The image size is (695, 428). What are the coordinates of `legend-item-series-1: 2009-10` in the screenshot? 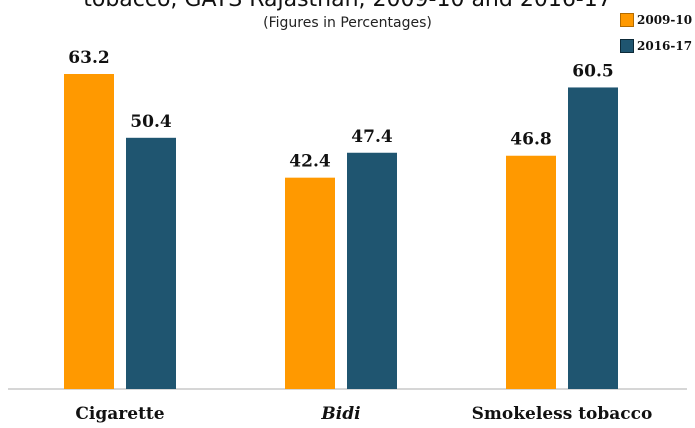 It's located at (656, 20).